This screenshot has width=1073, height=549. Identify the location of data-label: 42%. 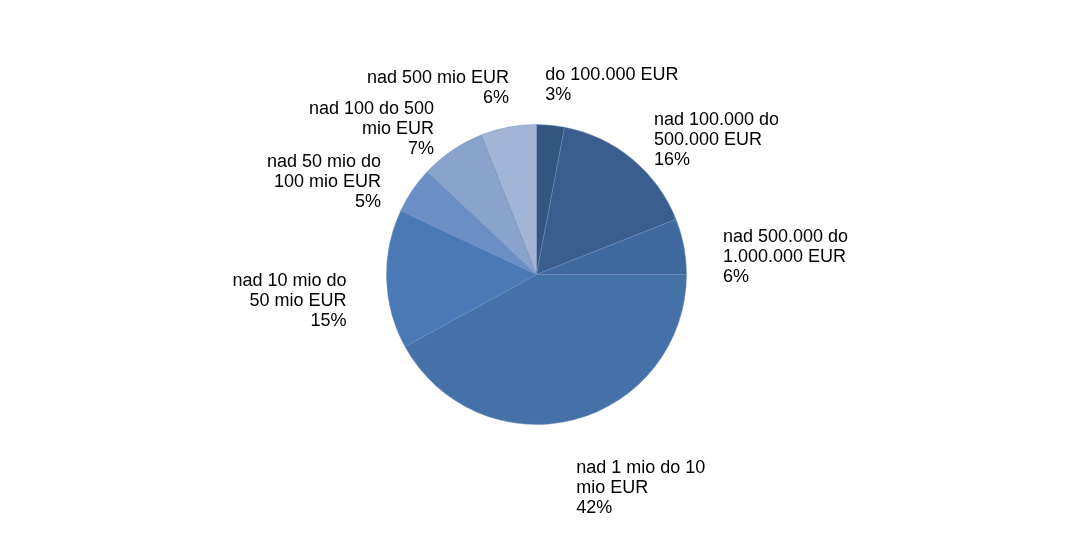
(594, 507).